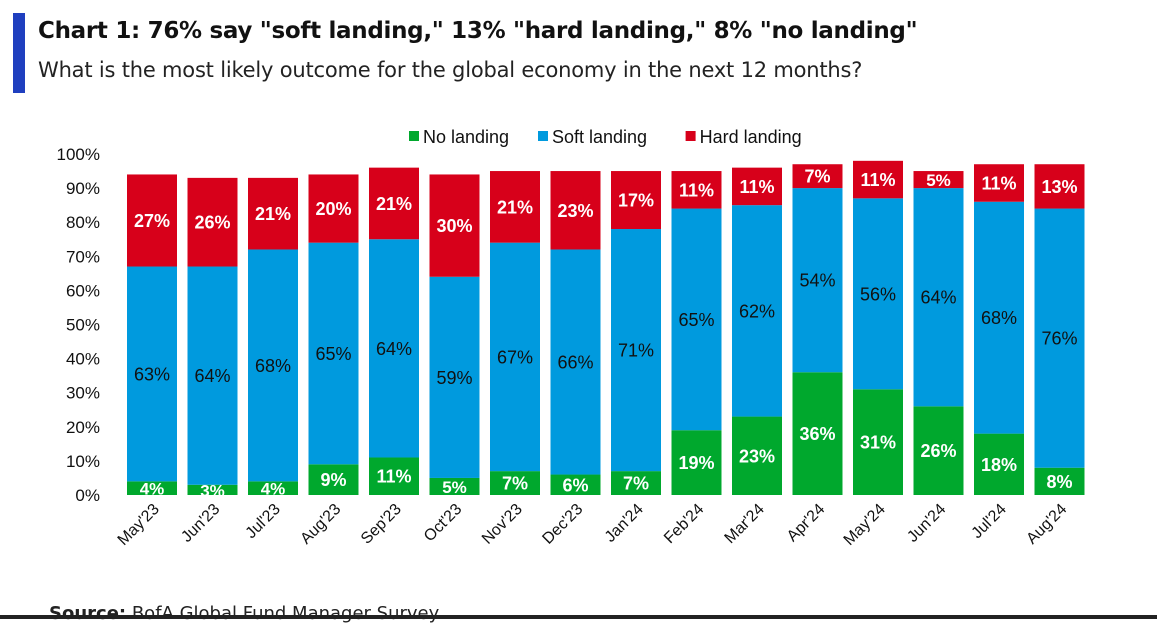 Image resolution: width=1157 pixels, height=624 pixels. Describe the element at coordinates (273, 366) in the screenshot. I see `data-label: 68%` at that location.